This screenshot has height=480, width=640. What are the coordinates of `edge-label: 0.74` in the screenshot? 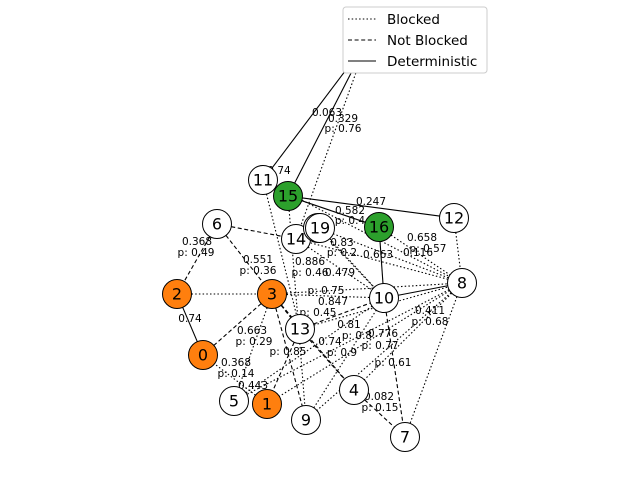 It's located at (330, 342).